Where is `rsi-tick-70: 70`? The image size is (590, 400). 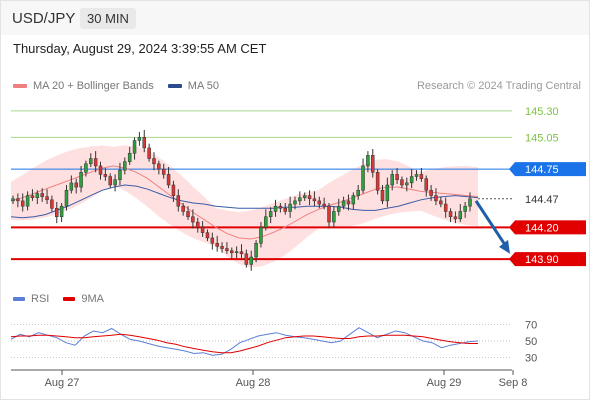 rsi-tick-70: 70 is located at coordinates (531, 325).